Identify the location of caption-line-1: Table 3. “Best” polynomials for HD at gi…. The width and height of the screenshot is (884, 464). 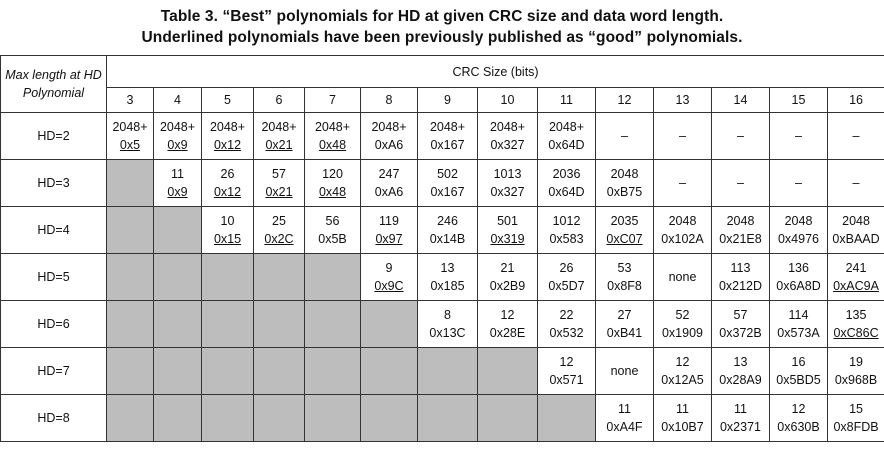
(442, 16).